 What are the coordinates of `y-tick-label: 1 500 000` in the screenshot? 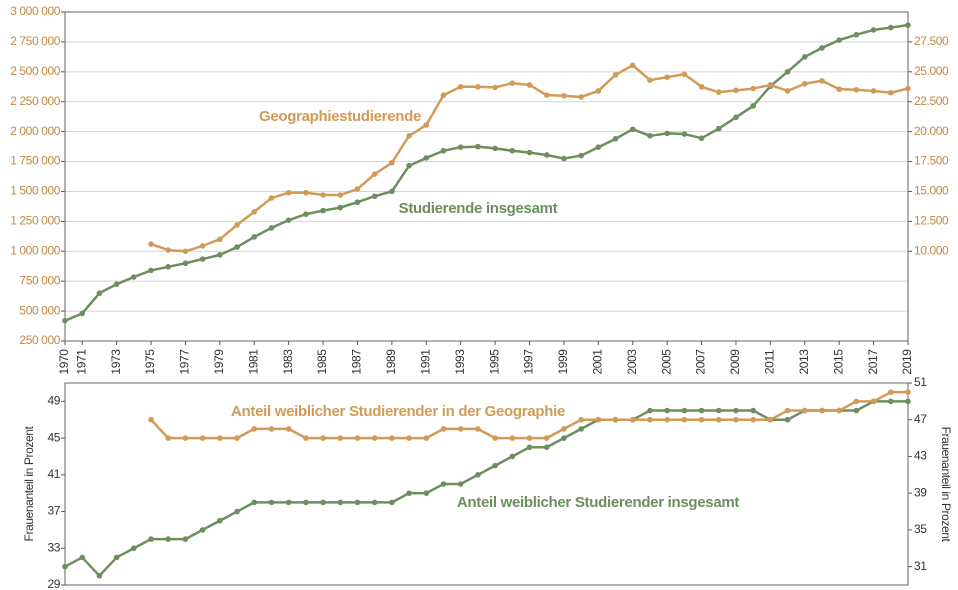 It's located at (35, 191).